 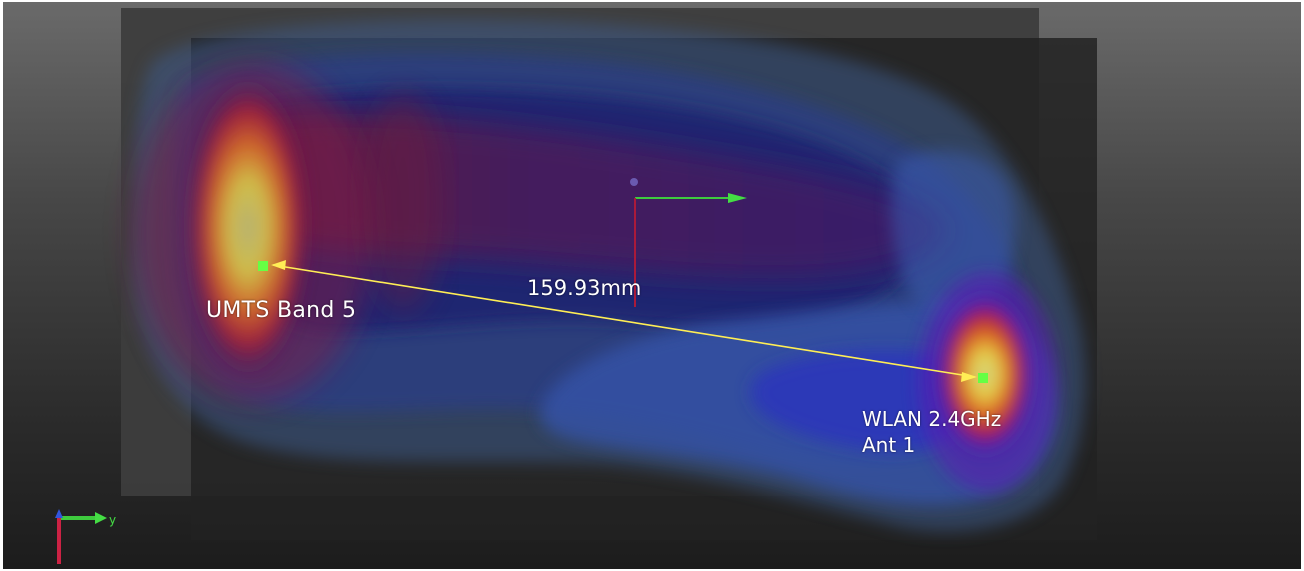 What do you see at coordinates (85, 536) in the screenshot?
I see `orientation-triad: y` at bounding box center [85, 536].